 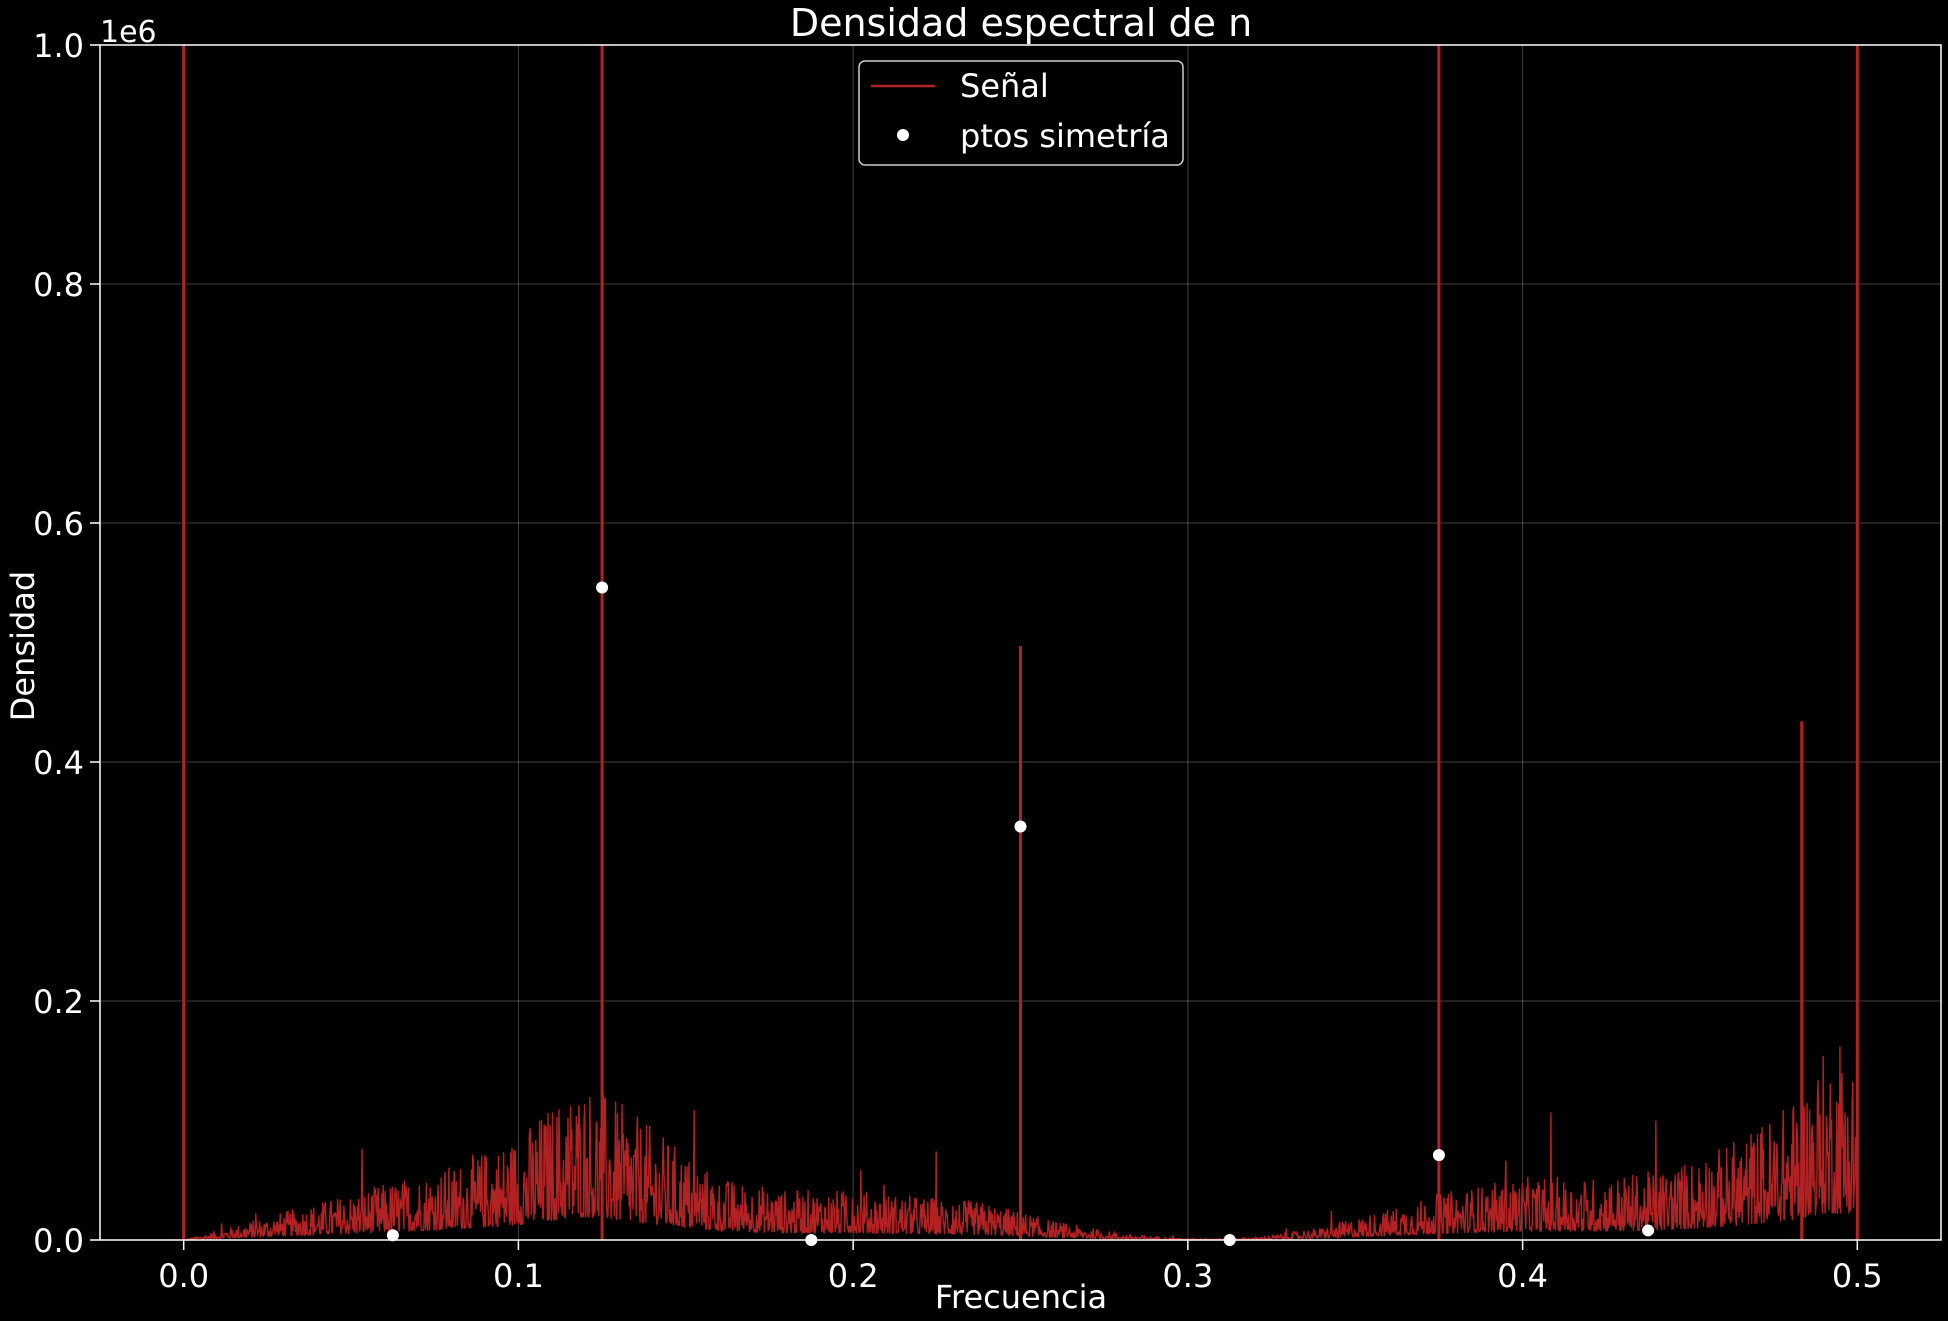 What do you see at coordinates (23, 646) in the screenshot?
I see `y-axis-title: Densidad` at bounding box center [23, 646].